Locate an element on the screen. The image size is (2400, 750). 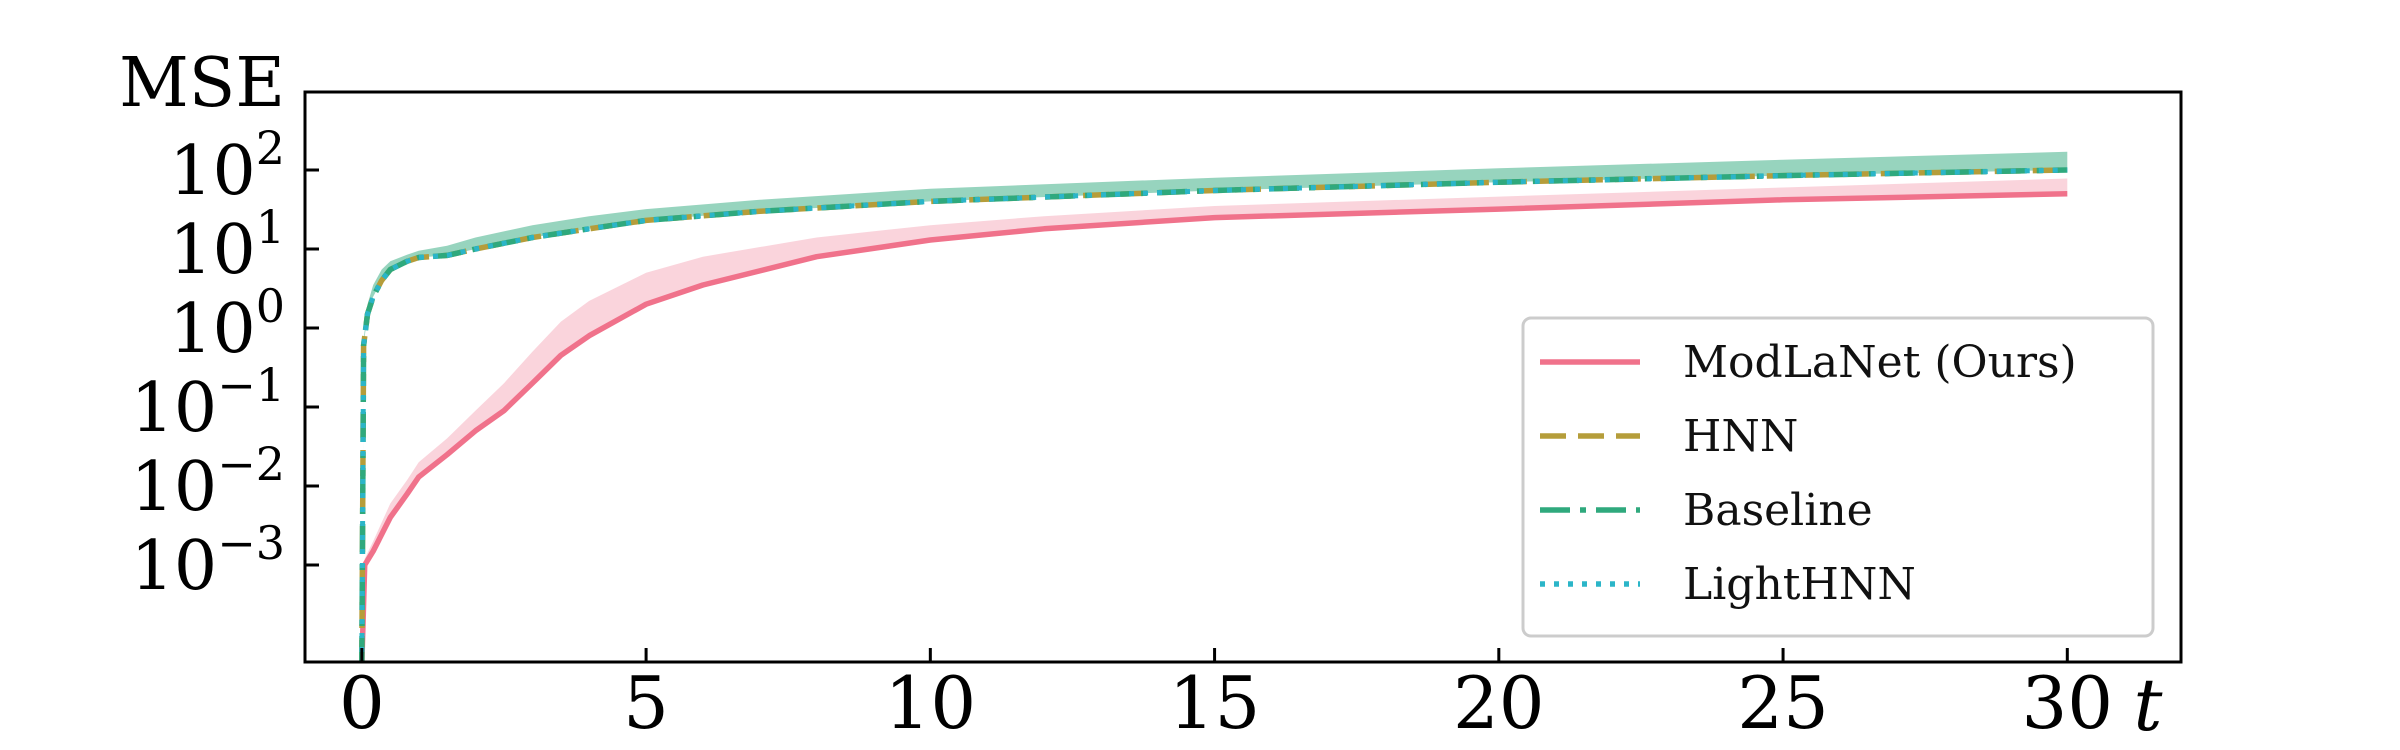
legend: ModLaNet (Ours) HNN Baseline LightHNN is located at coordinates (1838, 477).